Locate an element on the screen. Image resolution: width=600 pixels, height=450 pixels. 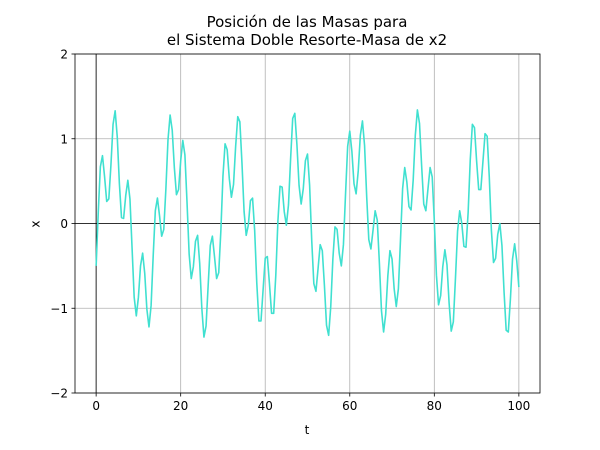
x-tick-label: 20 is located at coordinates (180, 406).